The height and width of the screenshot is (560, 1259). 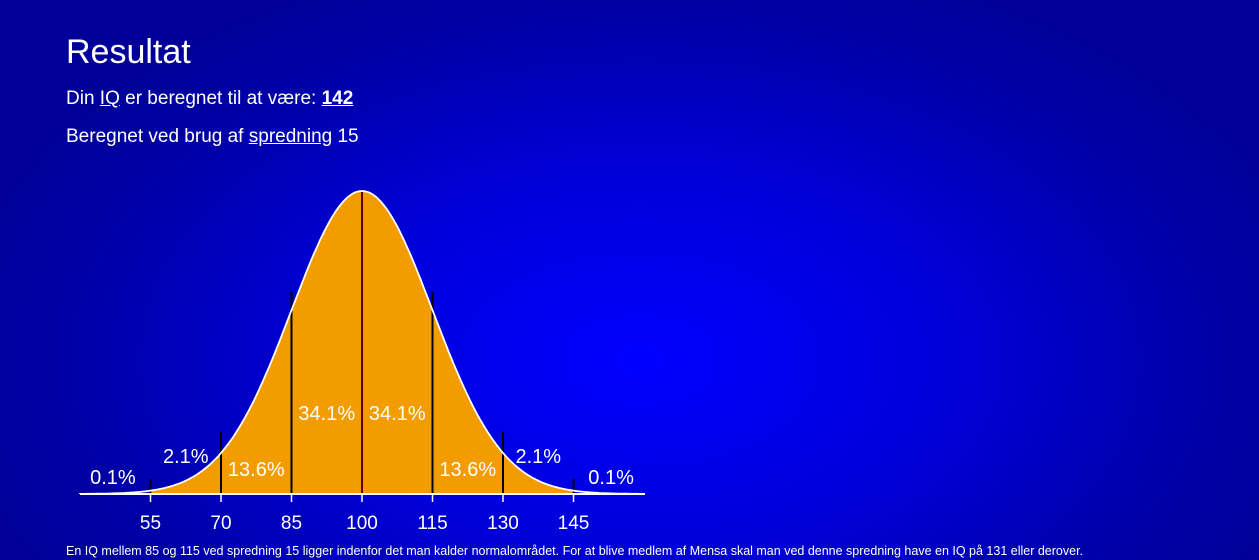 What do you see at coordinates (109, 98) in the screenshot?
I see `iq-link: IQ` at bounding box center [109, 98].